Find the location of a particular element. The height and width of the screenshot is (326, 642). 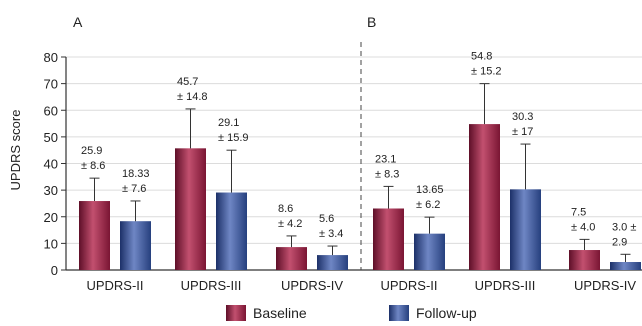

legend-swatch-followup is located at coordinates (399, 313).